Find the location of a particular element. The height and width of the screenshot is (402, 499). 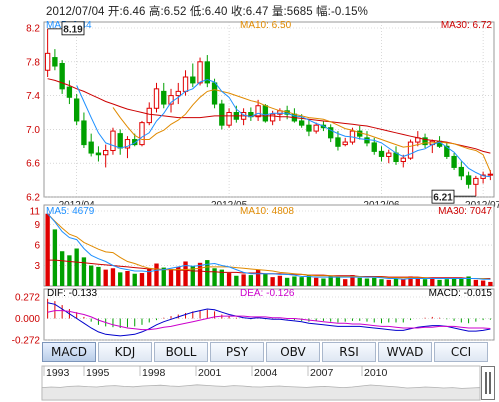

overview-year-label: 2007 is located at coordinates (322, 373).